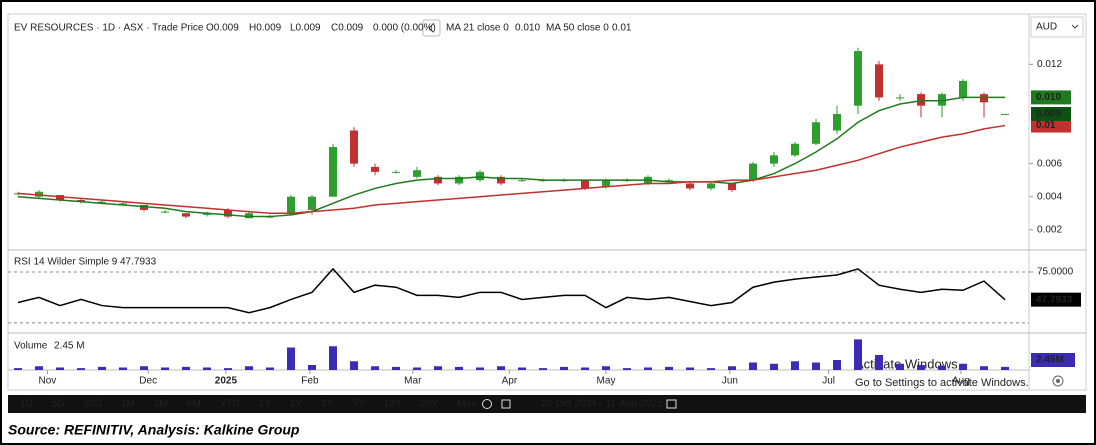 This screenshot has height=445, width=1096. I want to click on range-button: 20Y, so click(429, 404).